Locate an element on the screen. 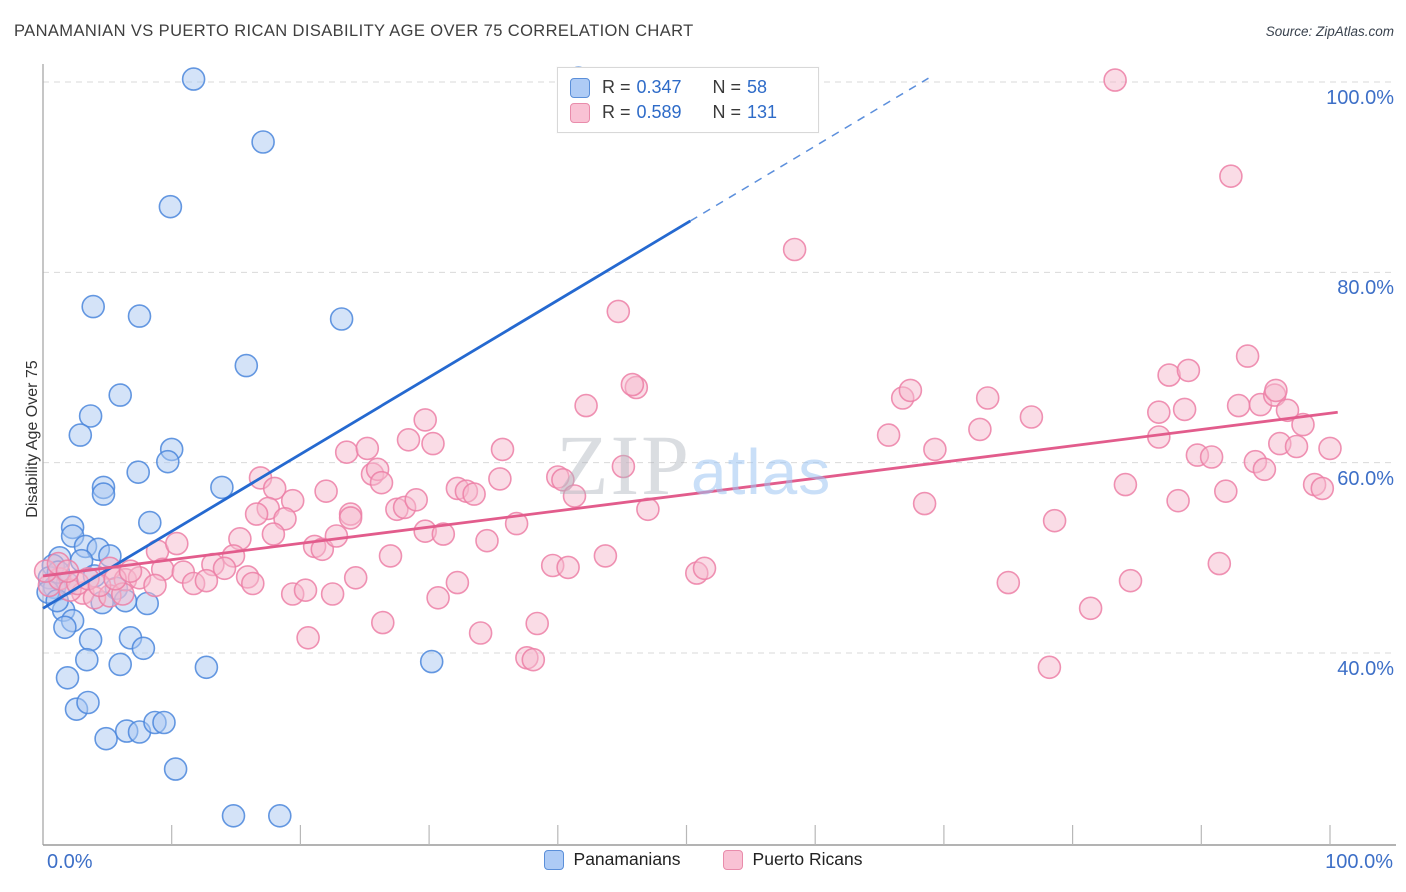 The image size is (1406, 892). stats-row-panamanians: R = 0.347 N = 58 is located at coordinates (689, 87).